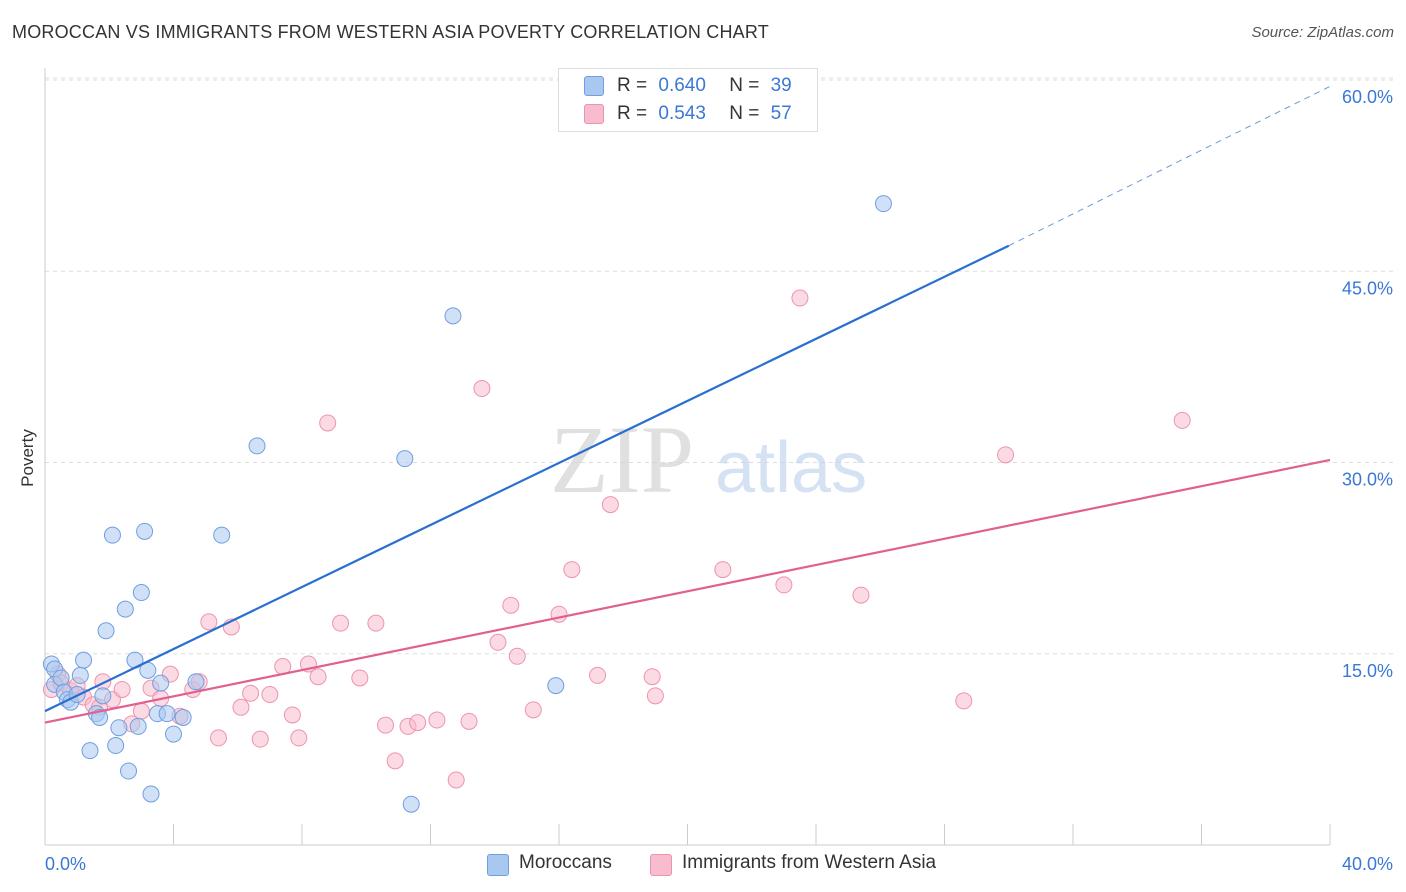 The width and height of the screenshot is (1406, 892). Describe the element at coordinates (65, 864) in the screenshot. I see `x-tick-label-min: 0.0%` at that location.